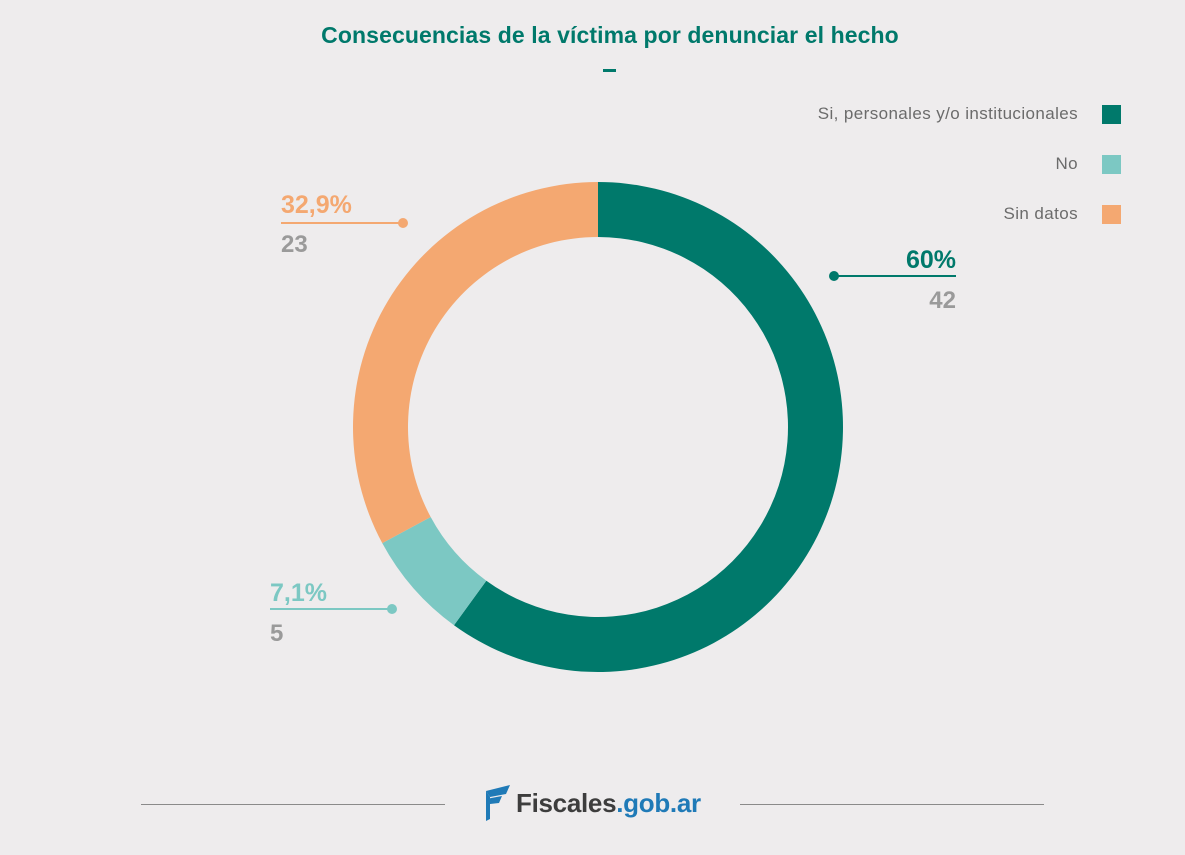 The width and height of the screenshot is (1185, 855). Describe the element at coordinates (969, 164) in the screenshot. I see `legend-item-no: No` at that location.